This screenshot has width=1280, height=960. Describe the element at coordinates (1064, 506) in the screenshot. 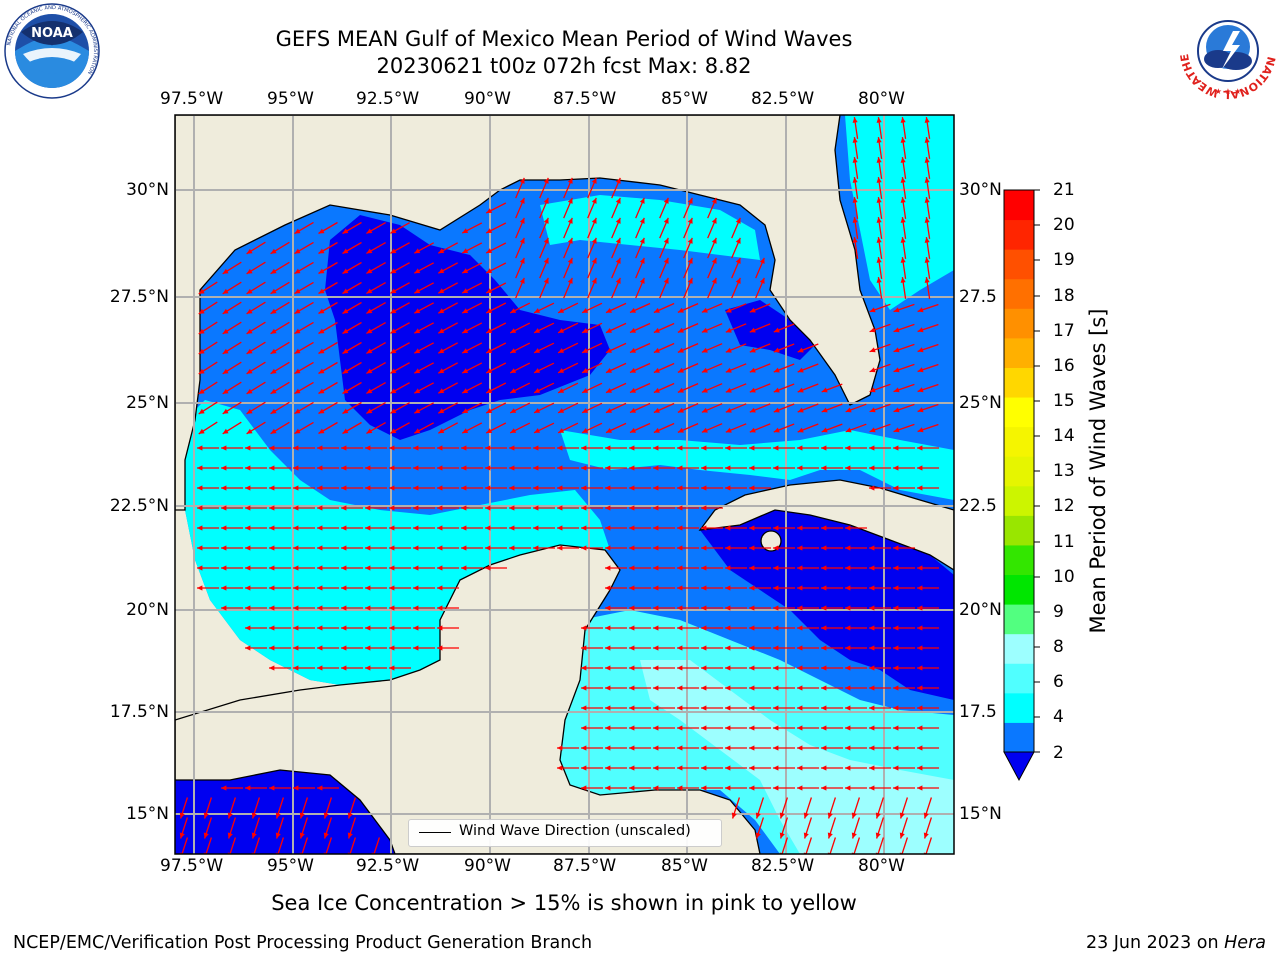

I see `colorbar-tick: 12` at that location.